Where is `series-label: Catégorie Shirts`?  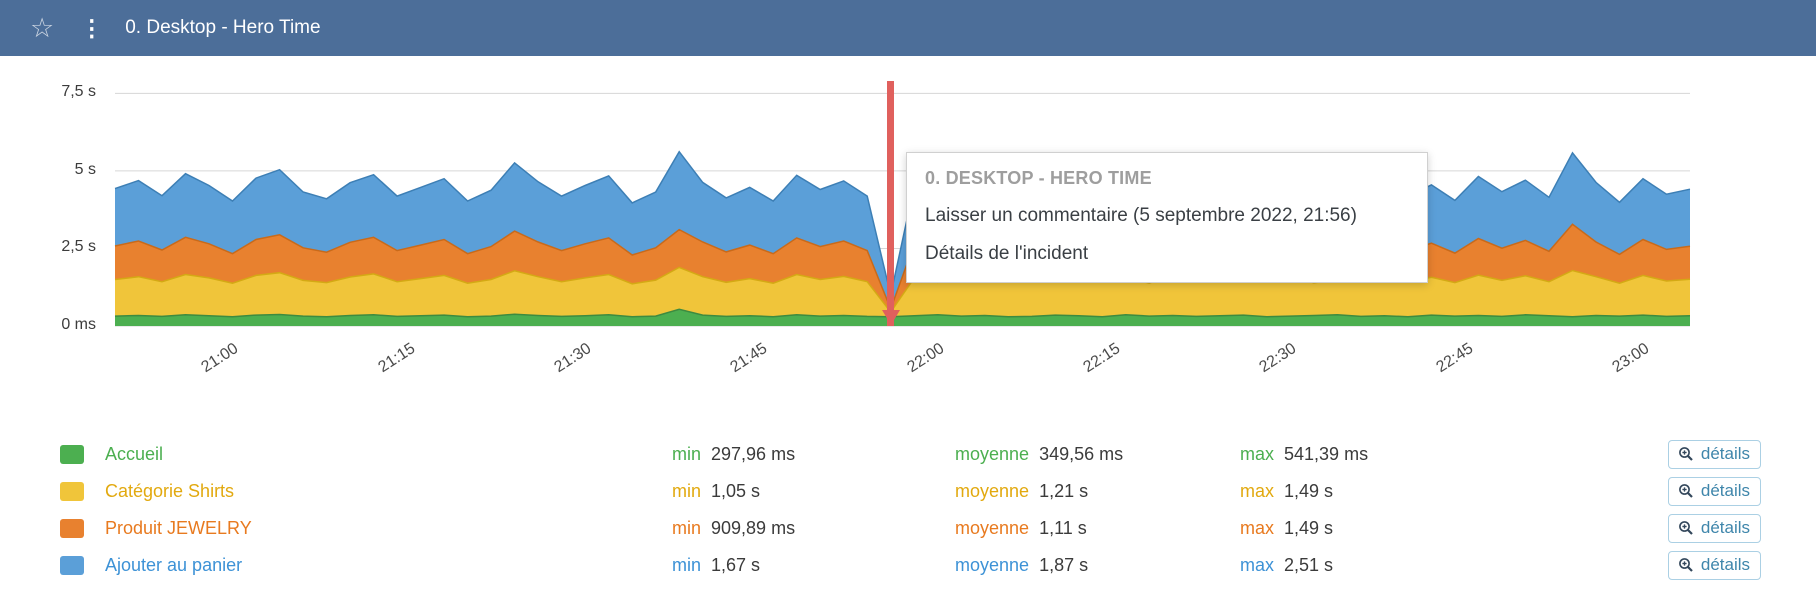 series-label: Catégorie Shirts is located at coordinates (366, 491).